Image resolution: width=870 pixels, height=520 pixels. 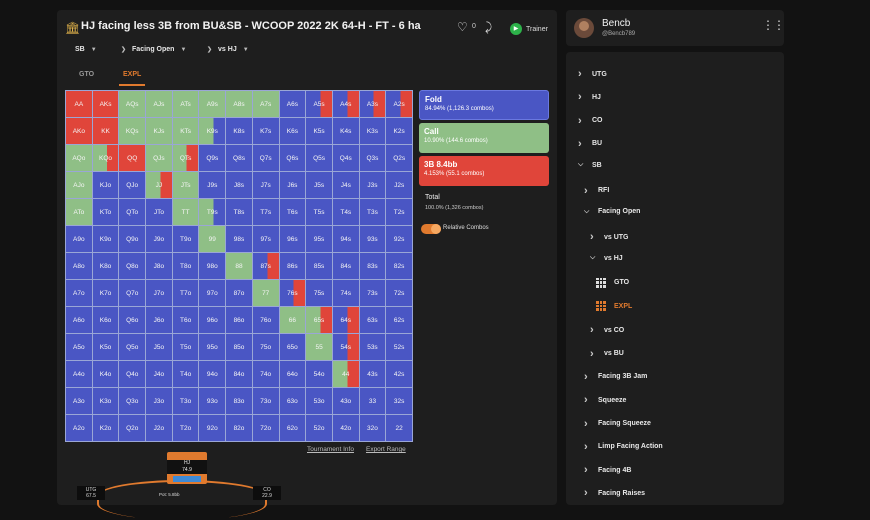 I want to click on hand-cell: QJo, so click(x=132, y=185).